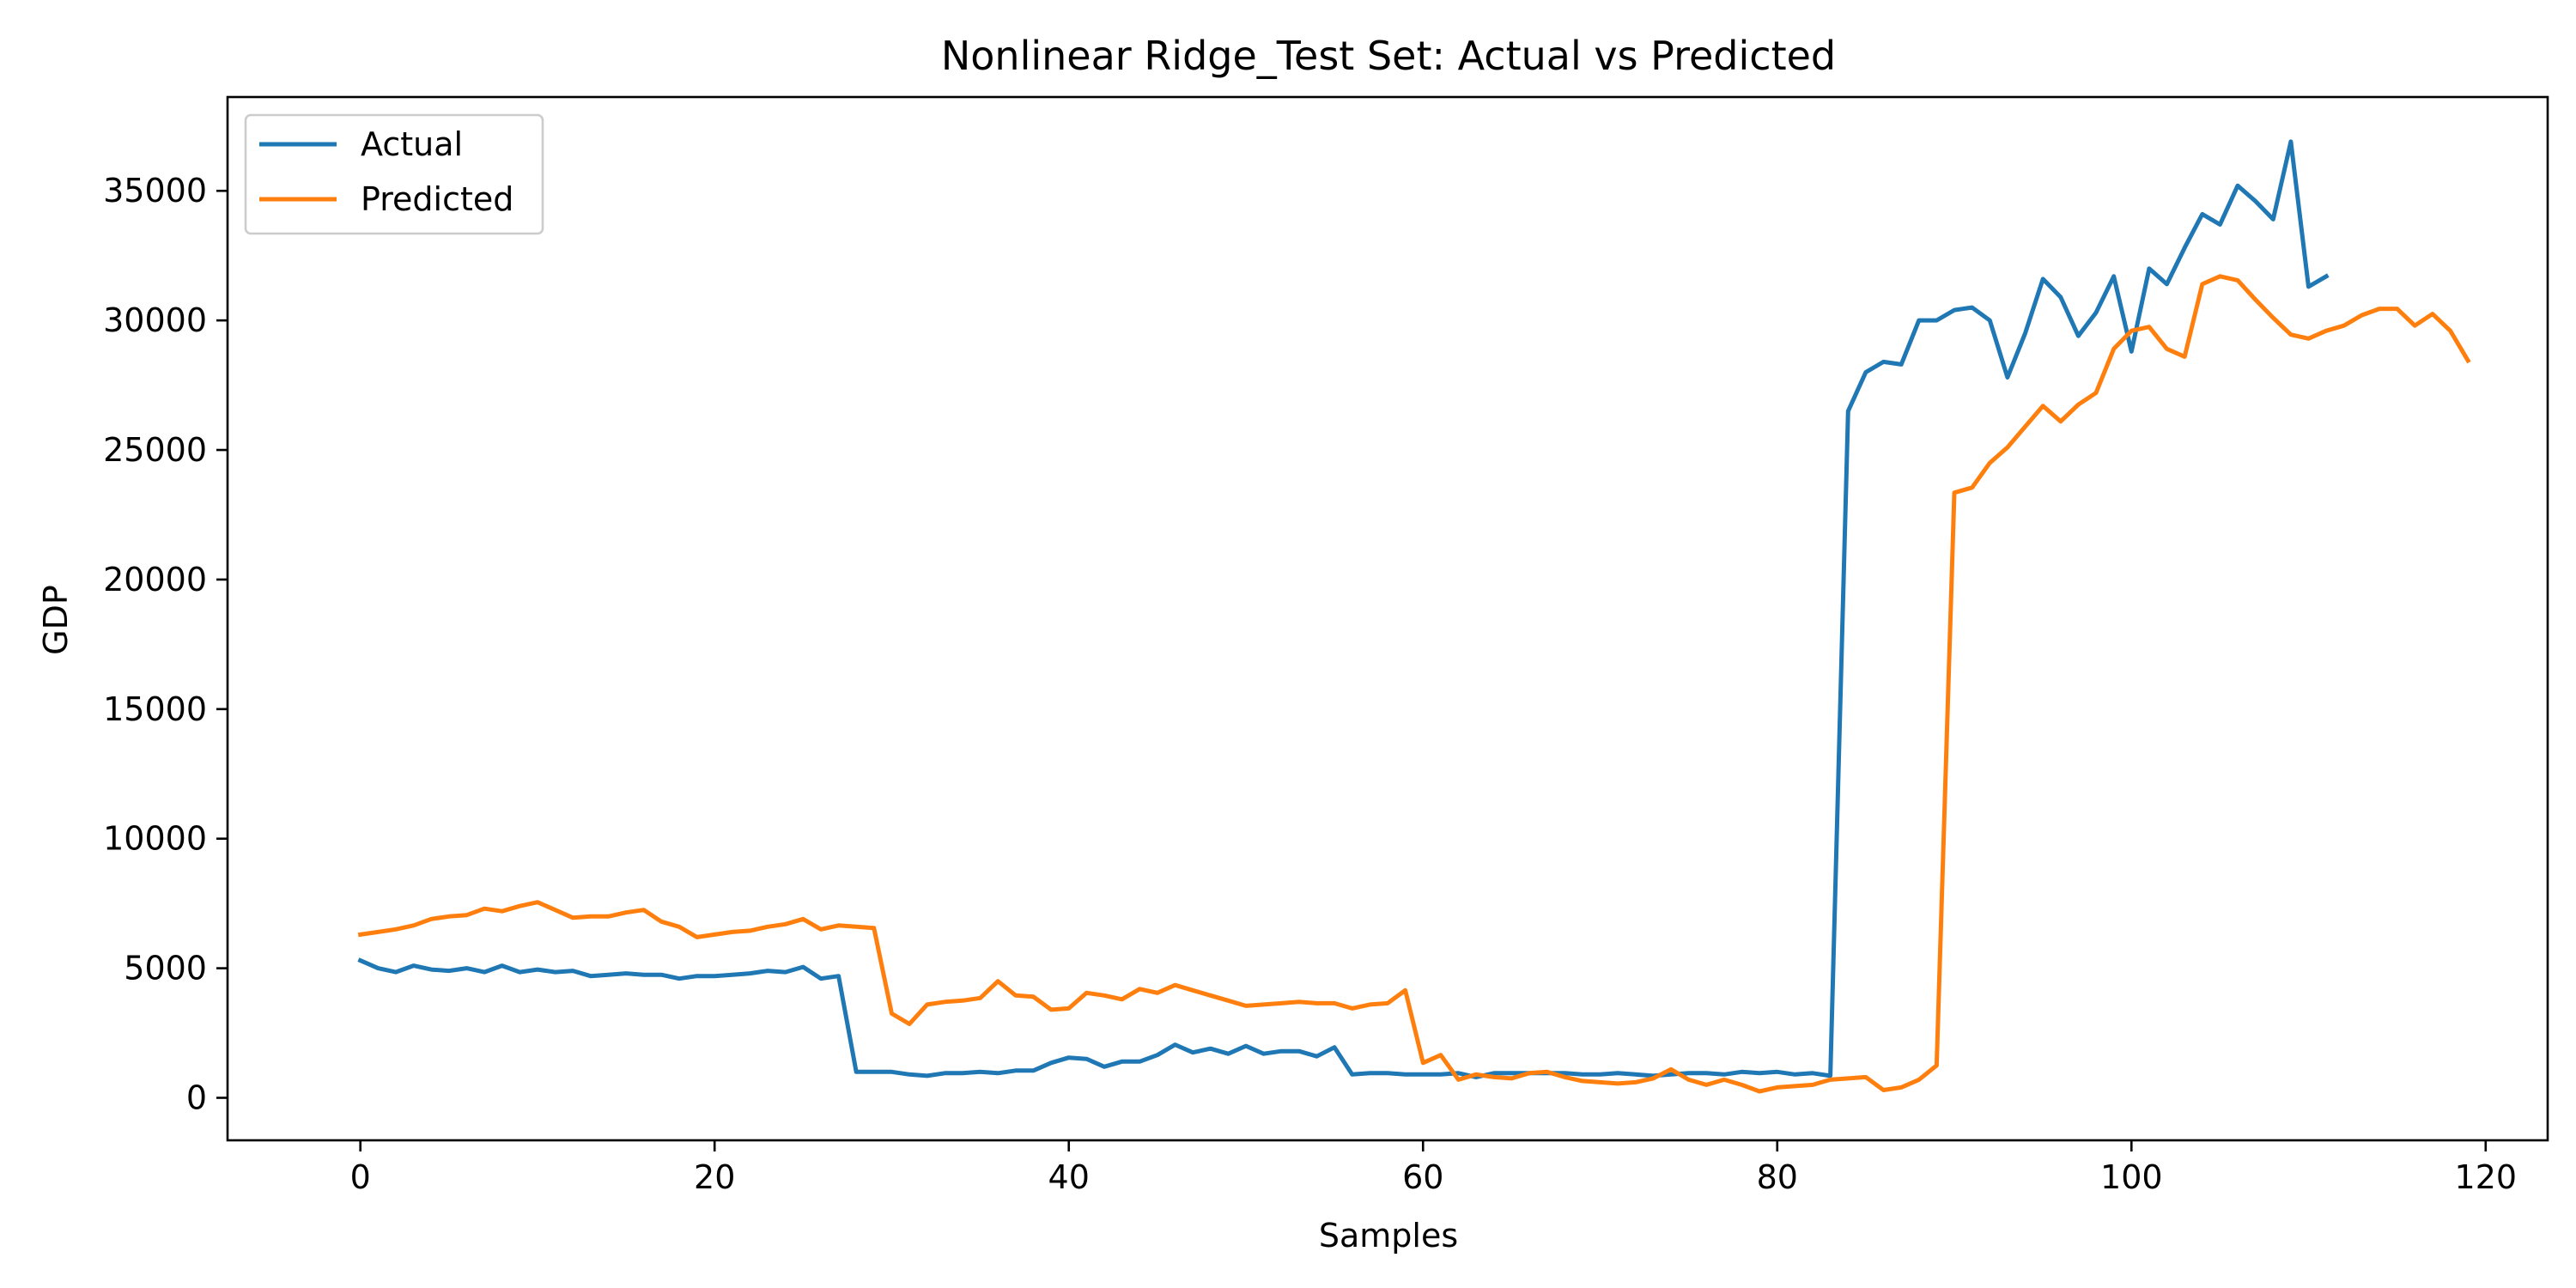  I want to click on x-tick-label: 40, so click(1069, 1177).